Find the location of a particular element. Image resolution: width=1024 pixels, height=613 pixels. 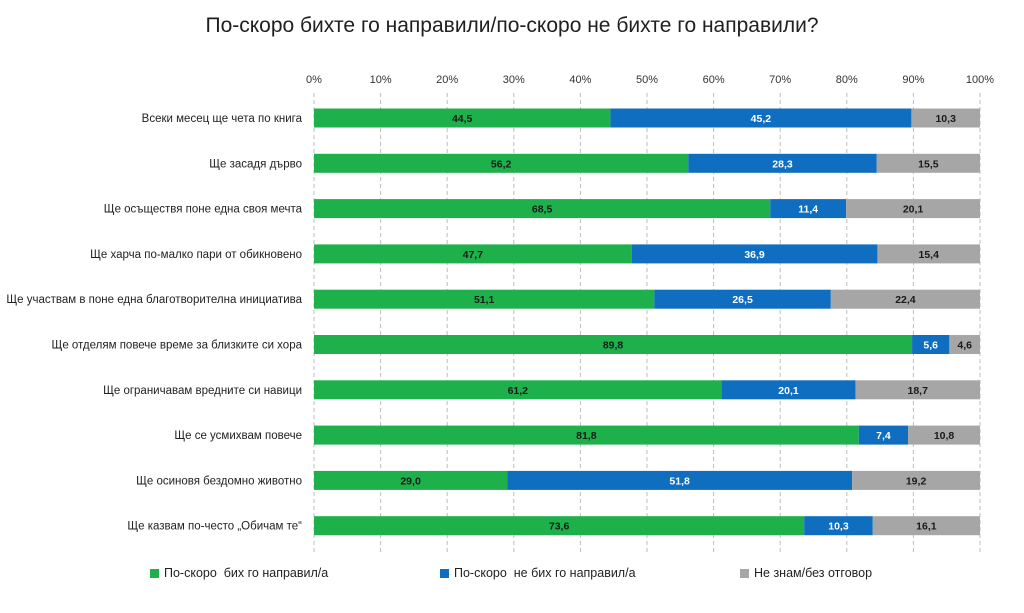

data-label: 10,8 is located at coordinates (944, 436).